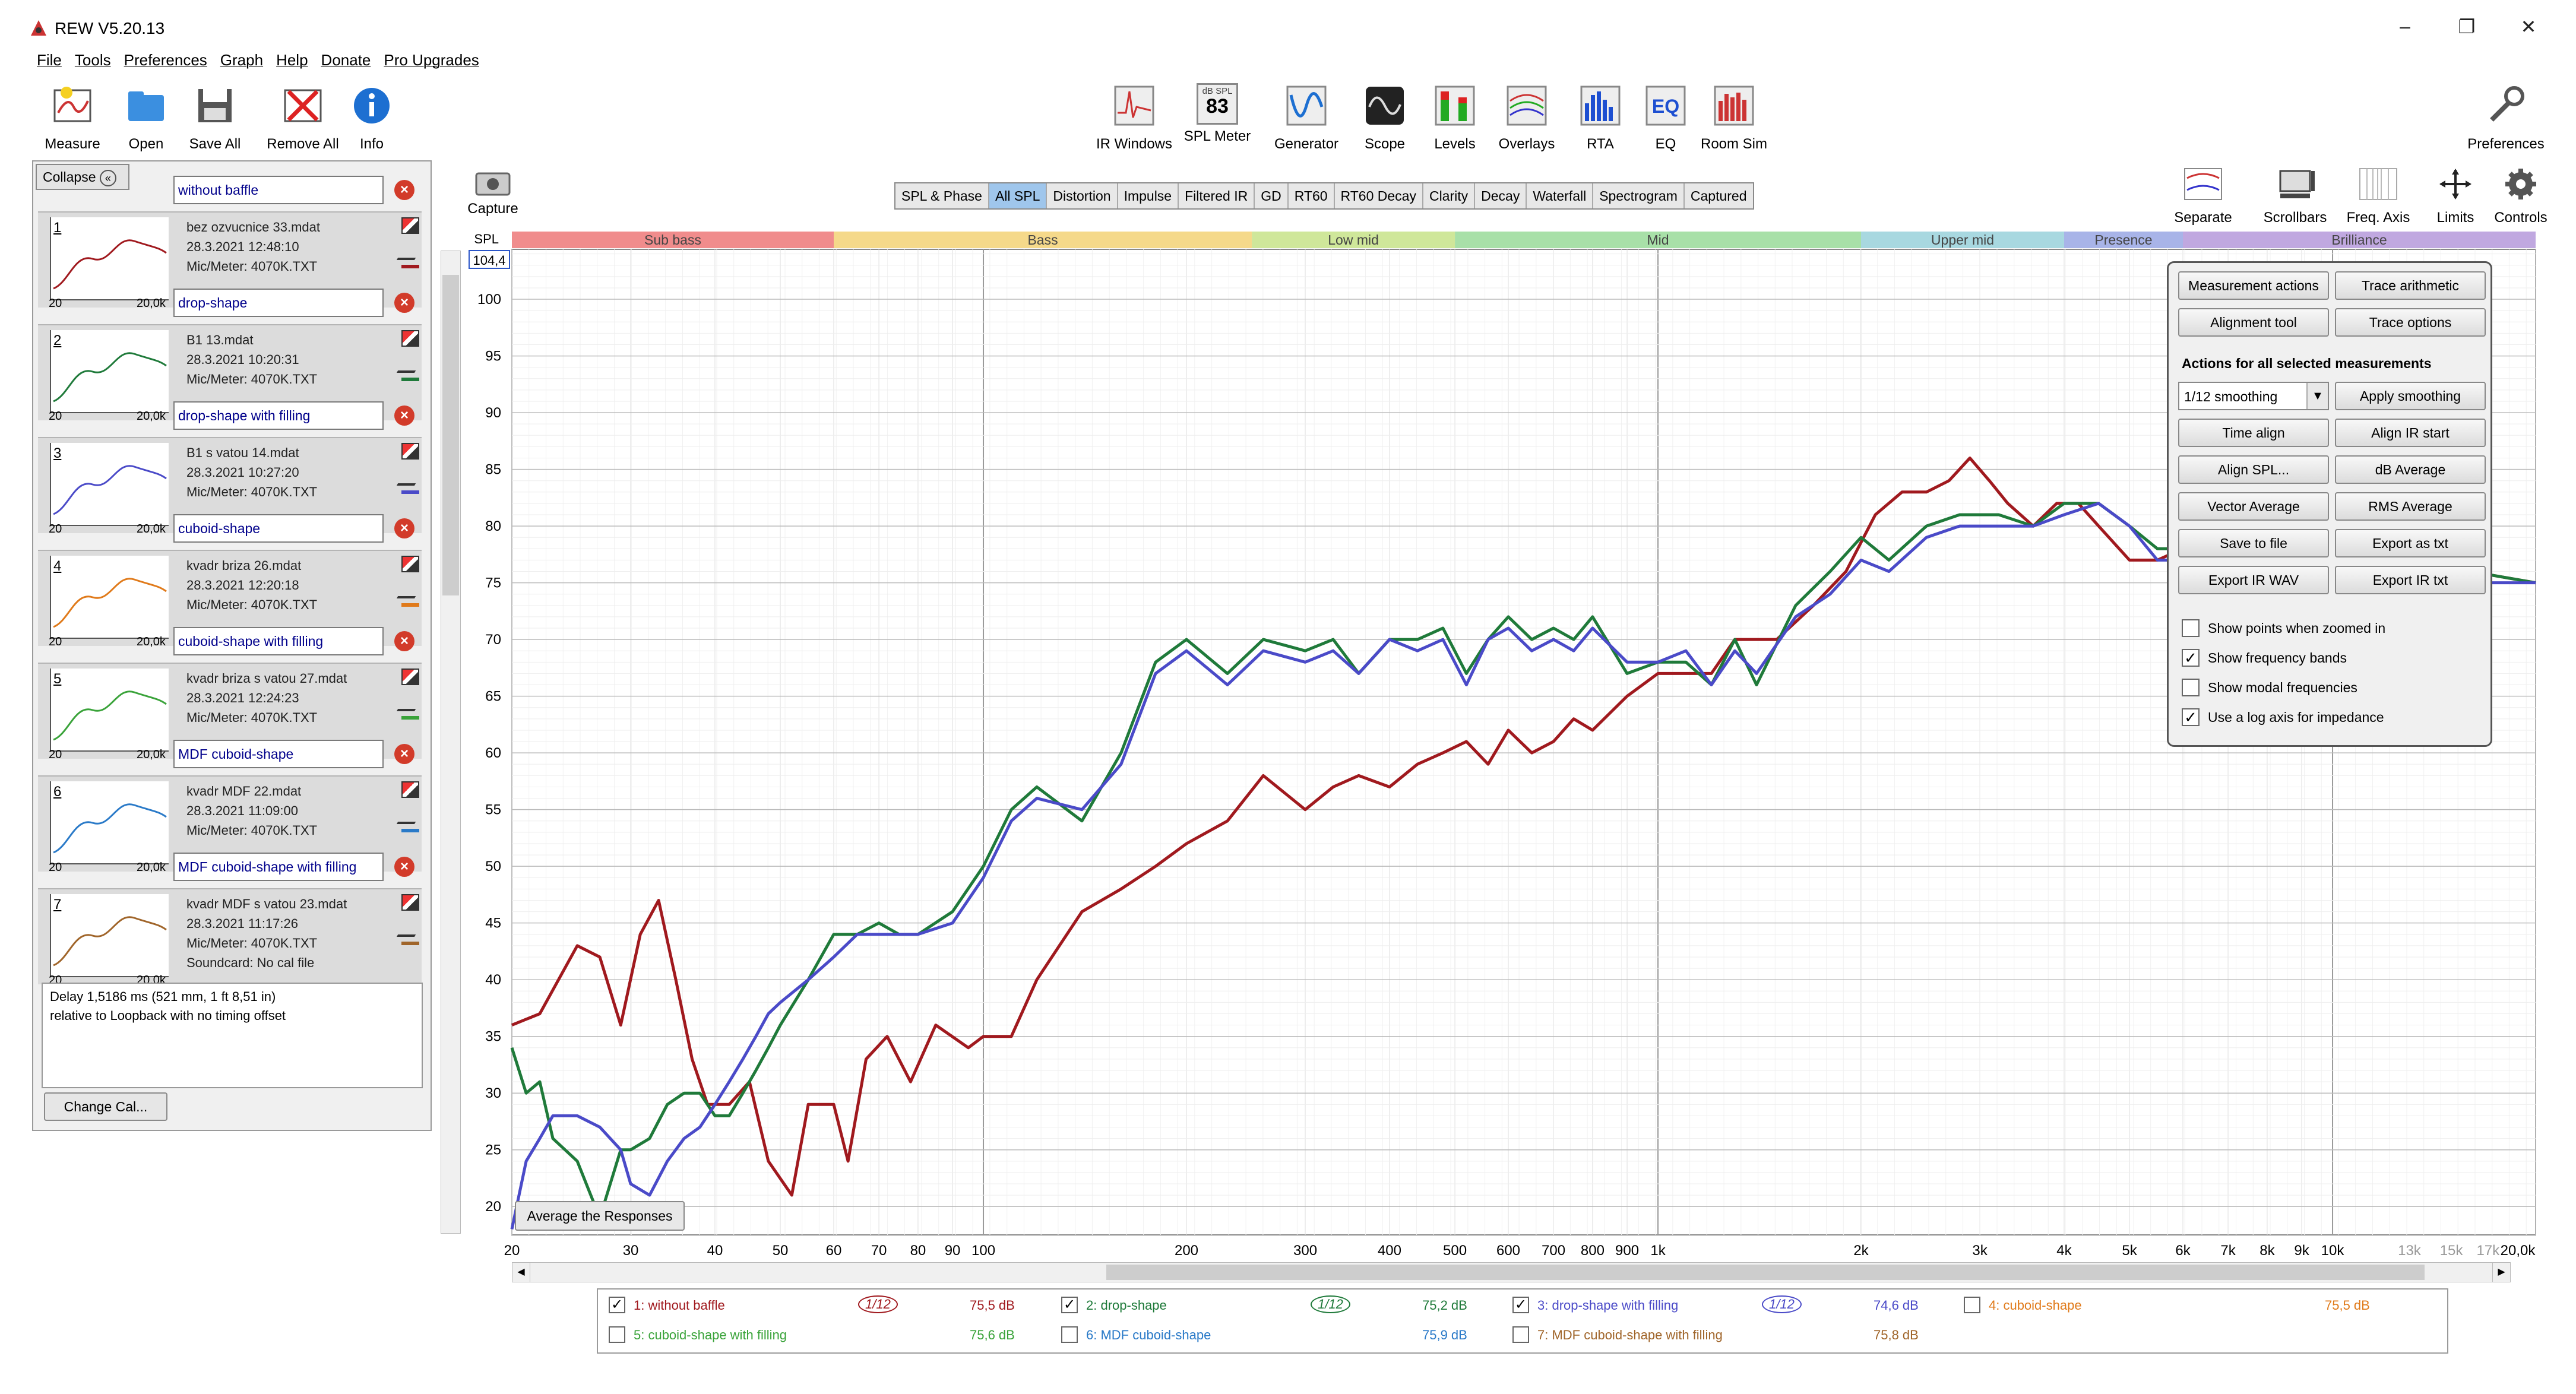 The width and height of the screenshot is (2576, 1394). What do you see at coordinates (2378, 196) in the screenshot?
I see `freq-axis-button: Freq. Axis` at bounding box center [2378, 196].